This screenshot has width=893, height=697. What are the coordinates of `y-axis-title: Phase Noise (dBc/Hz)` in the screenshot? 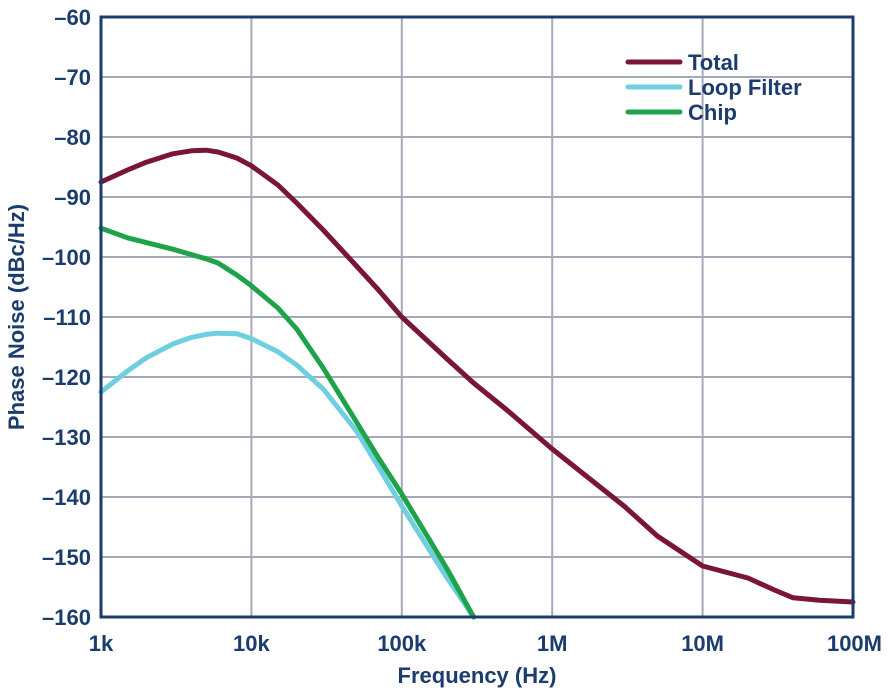 It's located at (16, 317).